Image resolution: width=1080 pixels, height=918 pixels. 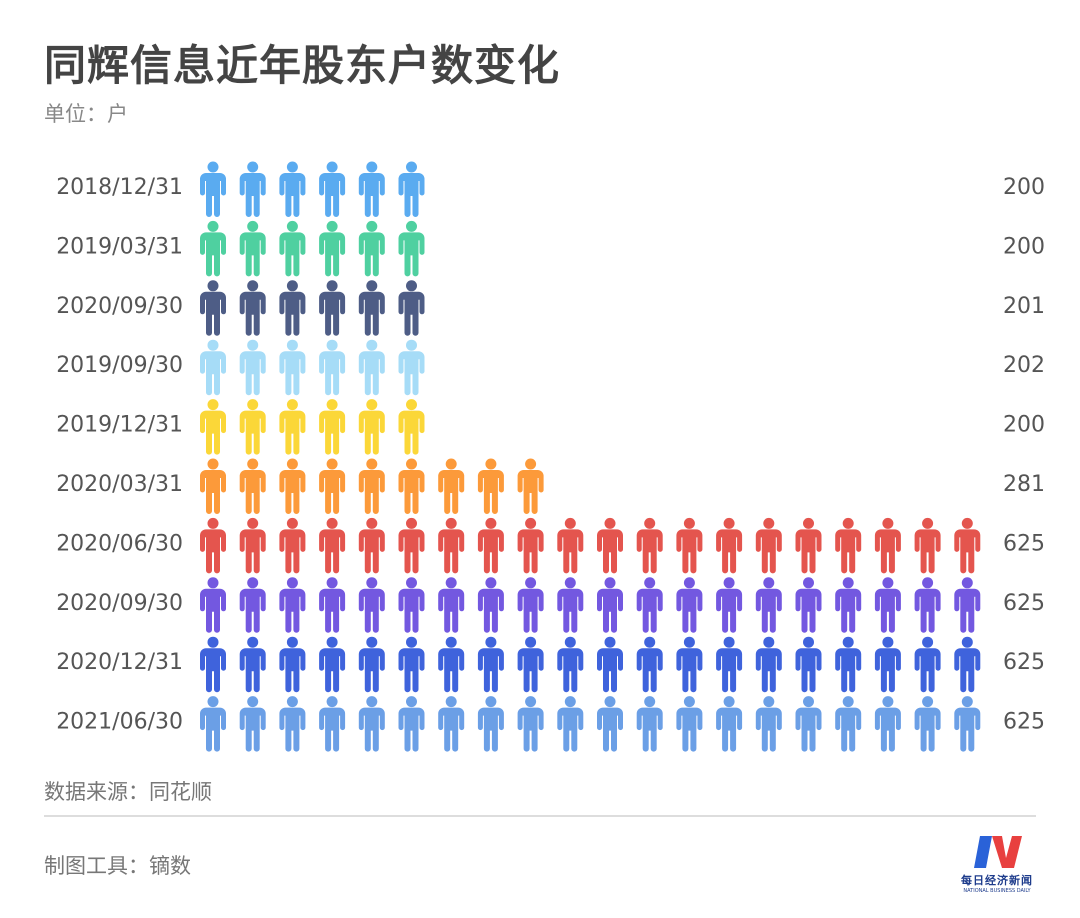 I want to click on chart-row: 2019/09/30 202, so click(x=550, y=367).